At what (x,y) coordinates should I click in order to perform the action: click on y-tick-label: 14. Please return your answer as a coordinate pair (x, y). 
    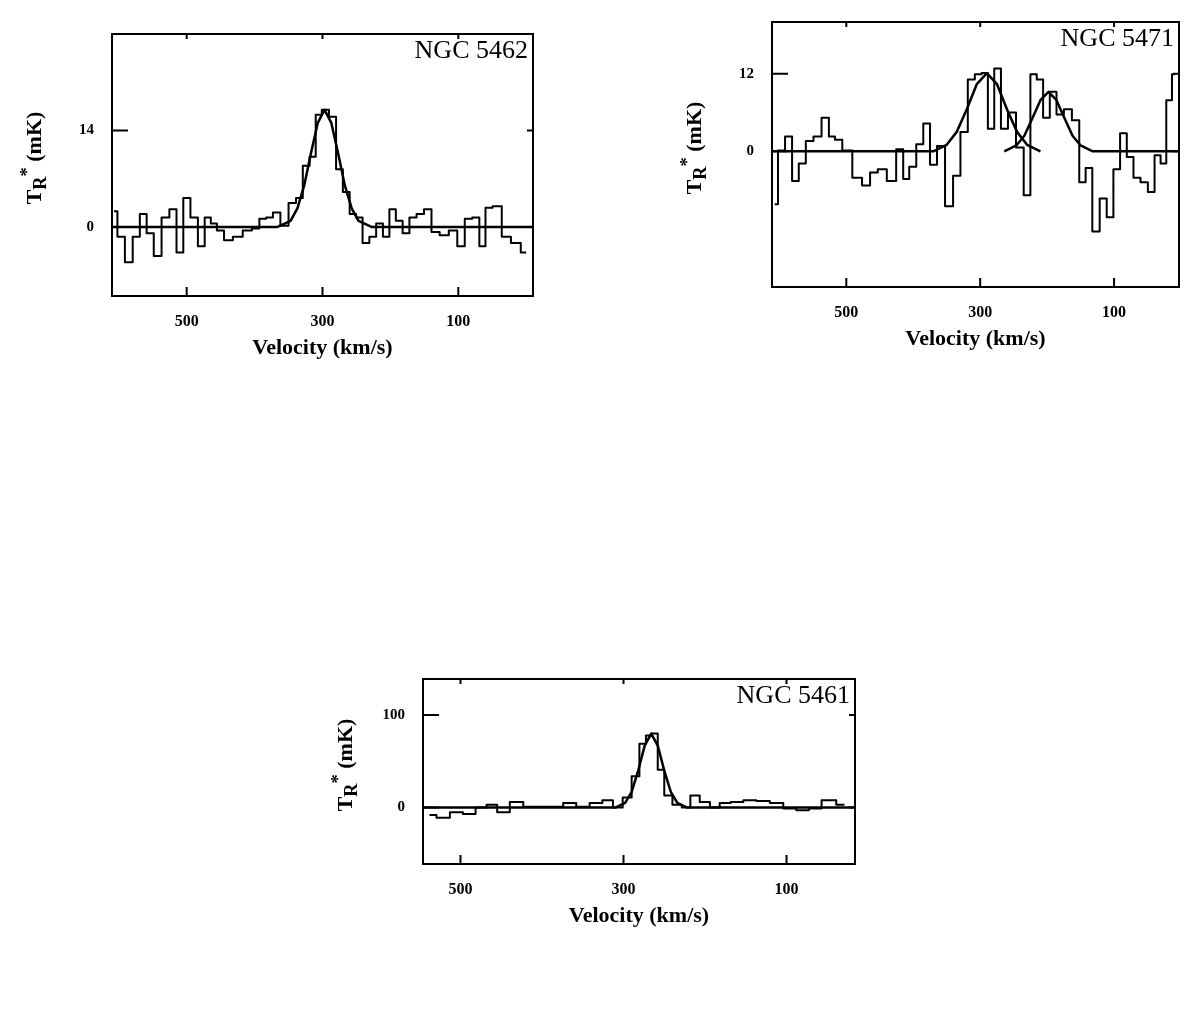
    Looking at the image, I should click on (87, 129).